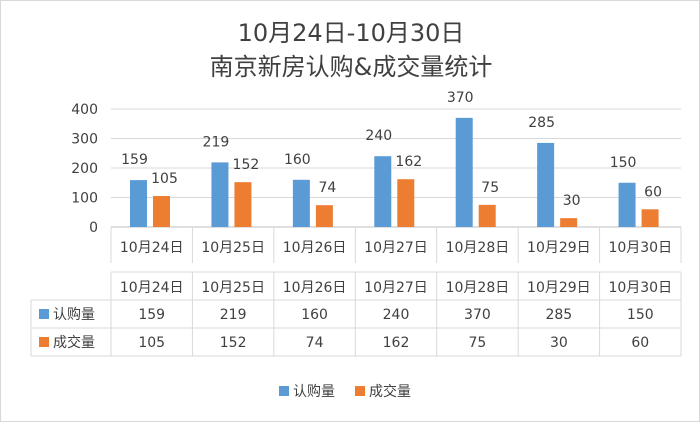  I want to click on data-label-transaction-1: 105, so click(164, 179).